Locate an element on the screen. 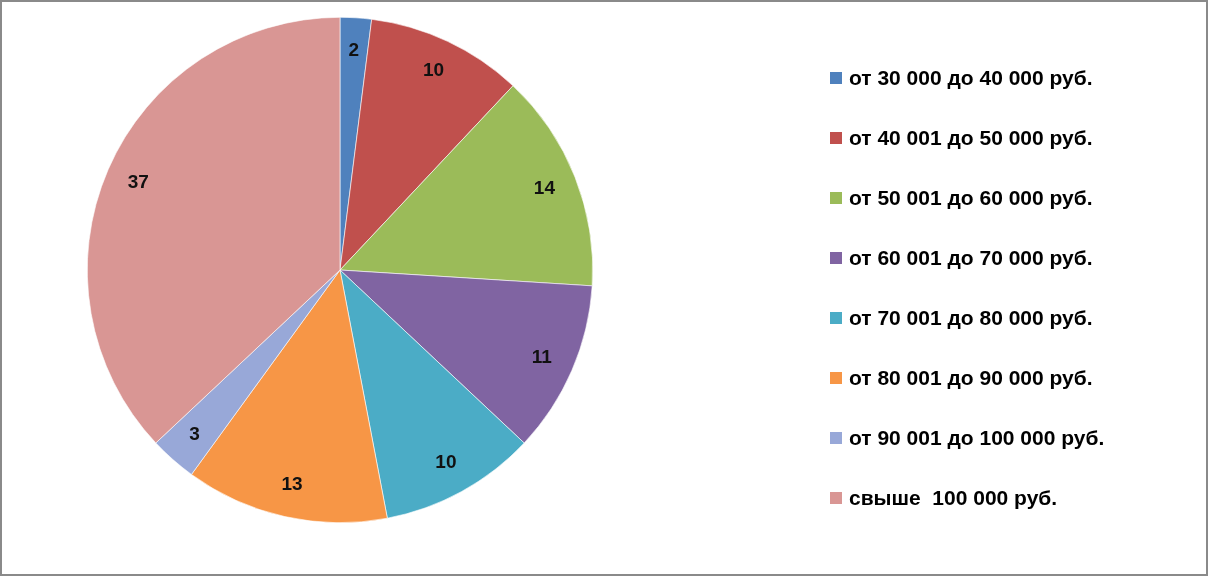 The height and width of the screenshot is (576, 1208). legend-label: от 90 001 до 100 000 руб. is located at coordinates (977, 437).